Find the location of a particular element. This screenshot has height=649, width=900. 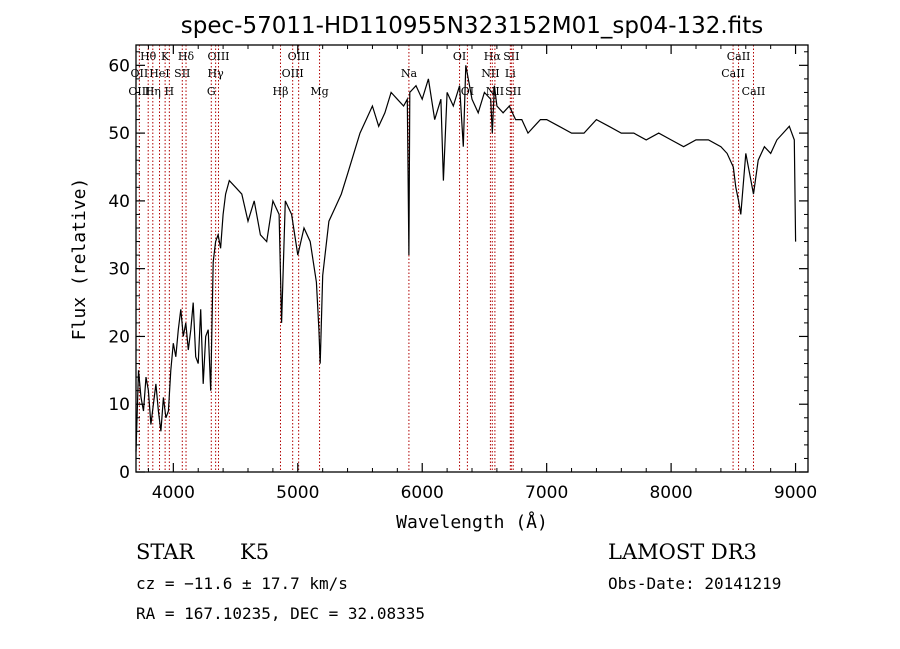

line-marker-label: Hβ is located at coordinates (281, 91).